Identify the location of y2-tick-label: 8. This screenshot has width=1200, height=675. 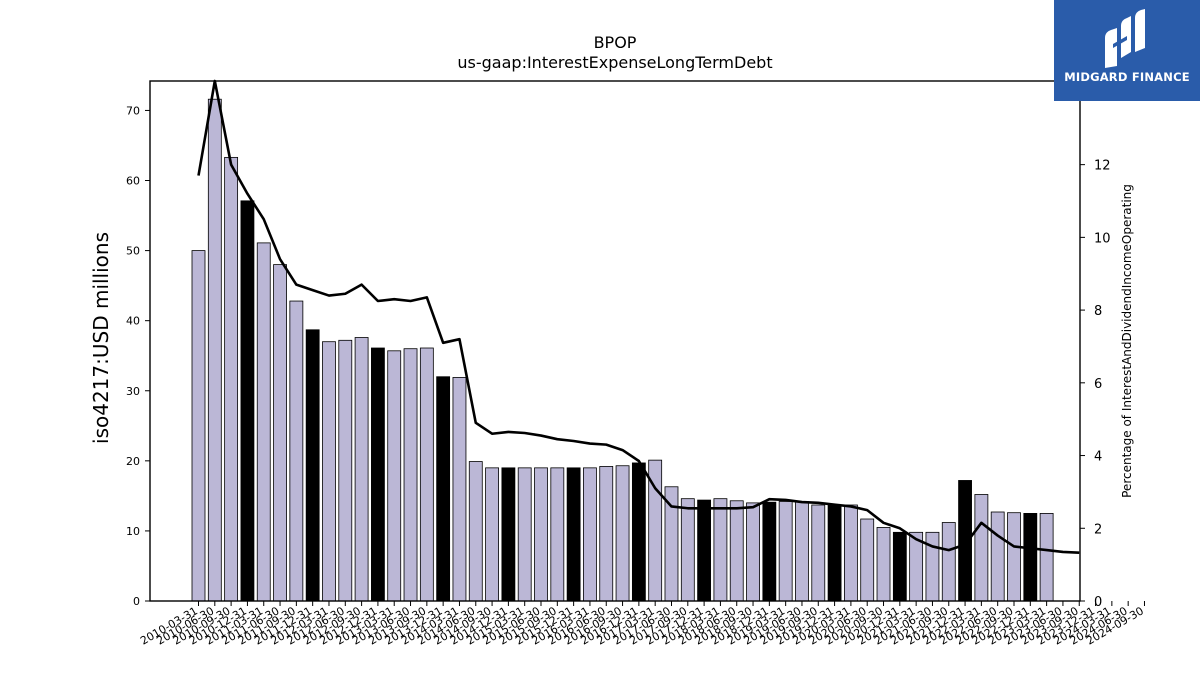
(1098, 311).